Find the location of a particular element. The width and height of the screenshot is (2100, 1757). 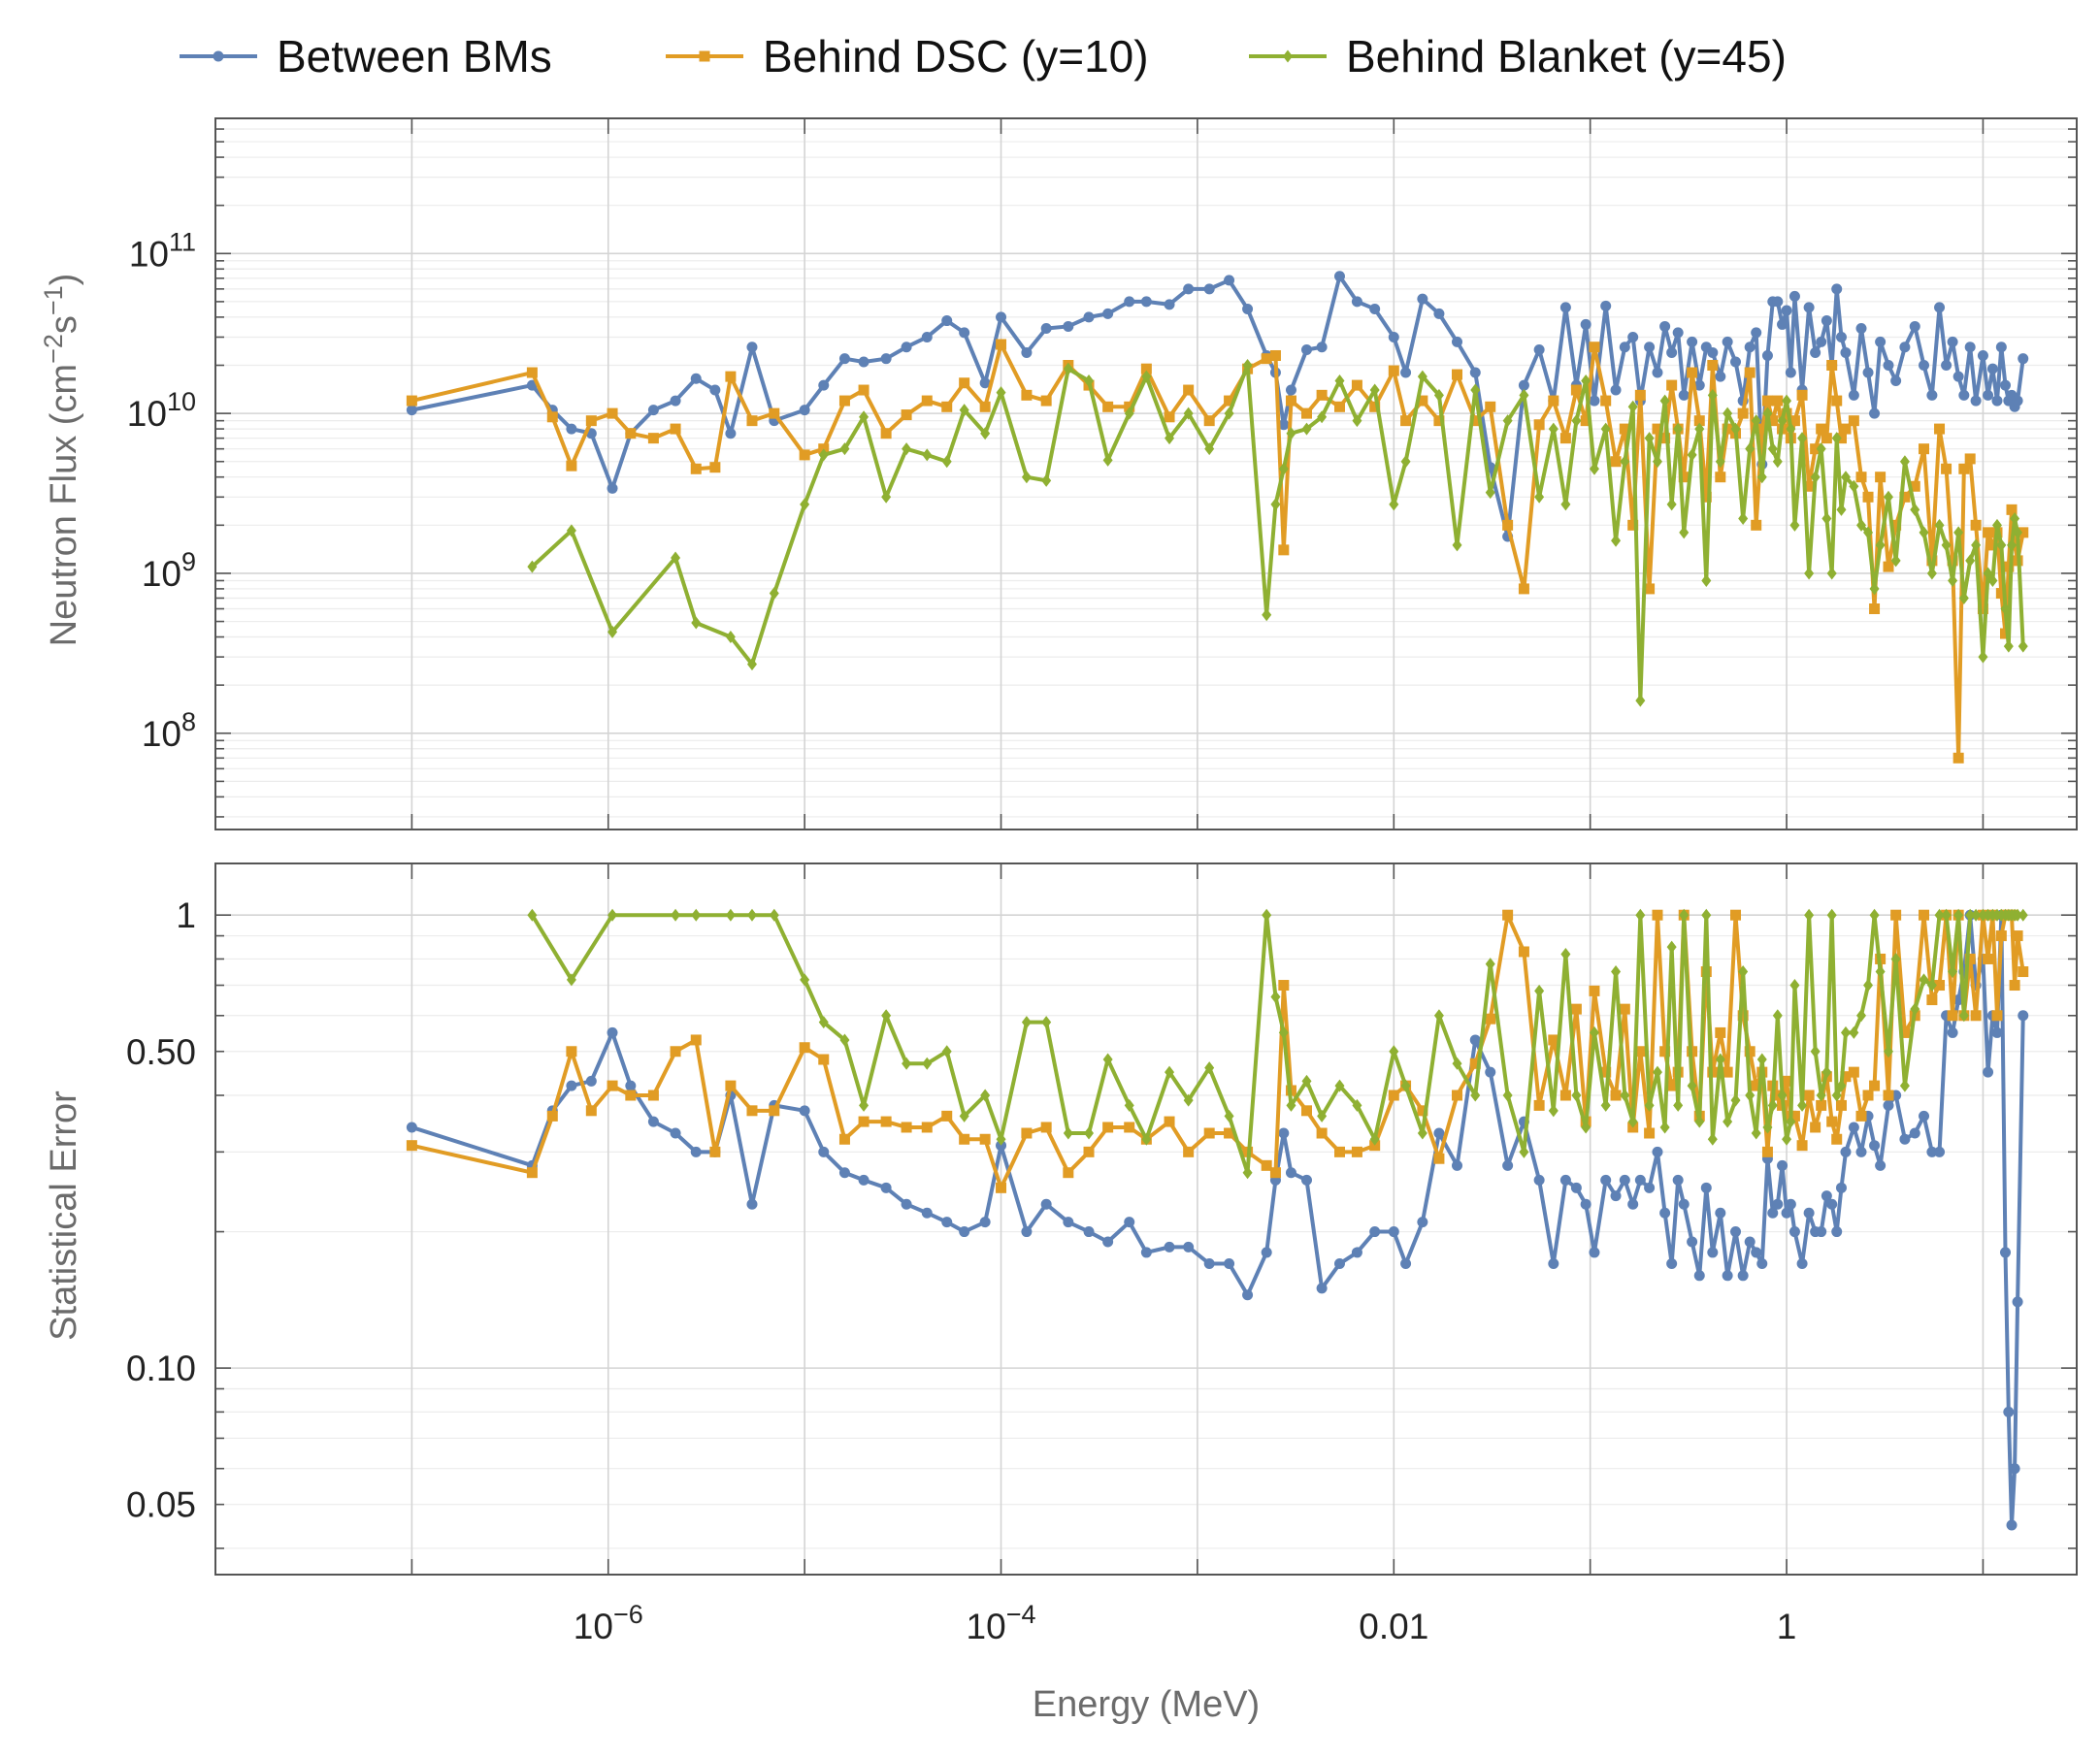

error-y-axis-label: Statistical Error is located at coordinates (64, 1215).